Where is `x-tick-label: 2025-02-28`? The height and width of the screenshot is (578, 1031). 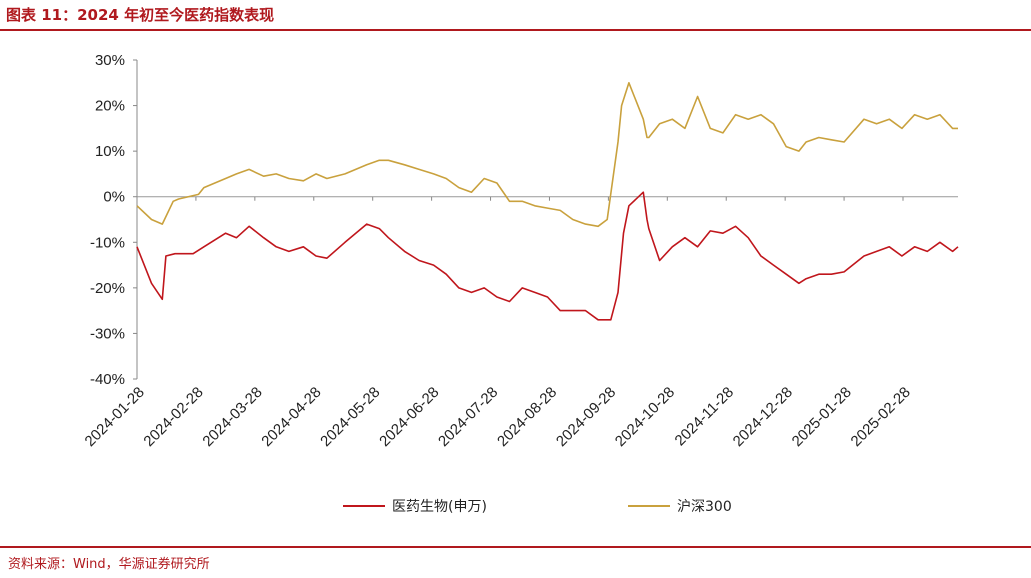
x-tick-label: 2025-02-28 is located at coordinates (881, 417).